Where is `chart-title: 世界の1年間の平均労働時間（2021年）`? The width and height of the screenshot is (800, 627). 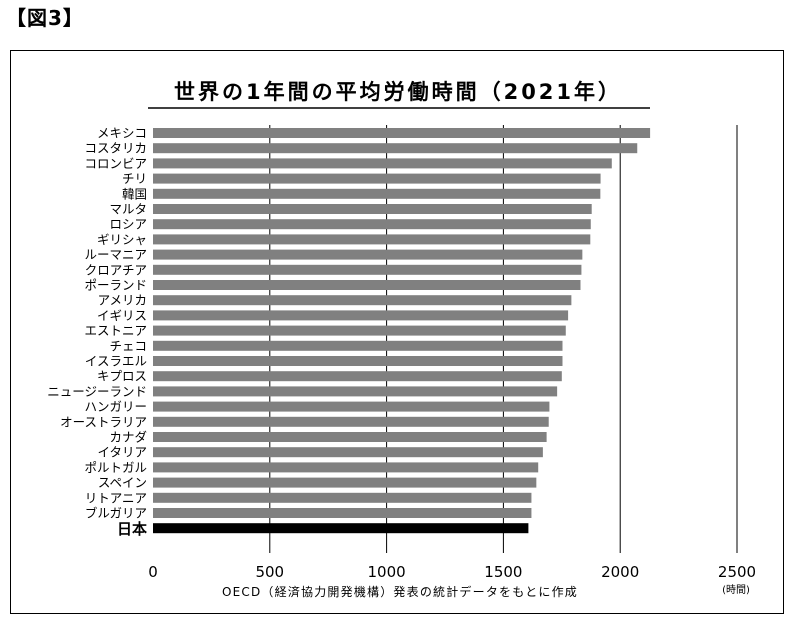 chart-title: 世界の1年間の平均労働時間（2021年） is located at coordinates (398, 92).